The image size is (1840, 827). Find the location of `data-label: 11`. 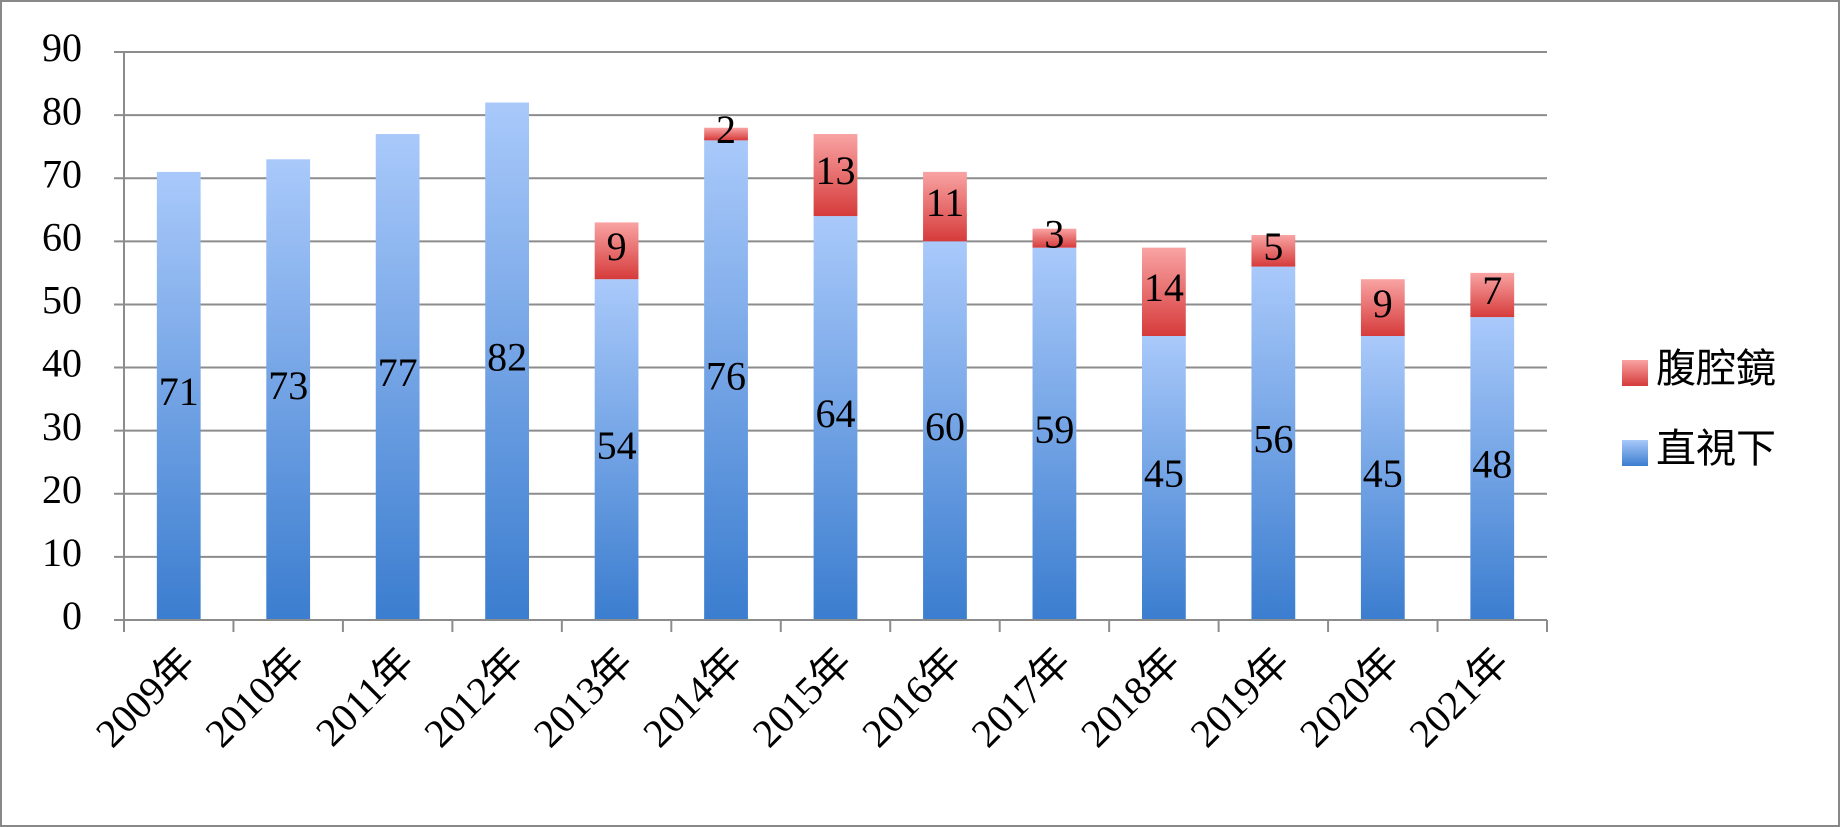

data-label: 11 is located at coordinates (945, 202).